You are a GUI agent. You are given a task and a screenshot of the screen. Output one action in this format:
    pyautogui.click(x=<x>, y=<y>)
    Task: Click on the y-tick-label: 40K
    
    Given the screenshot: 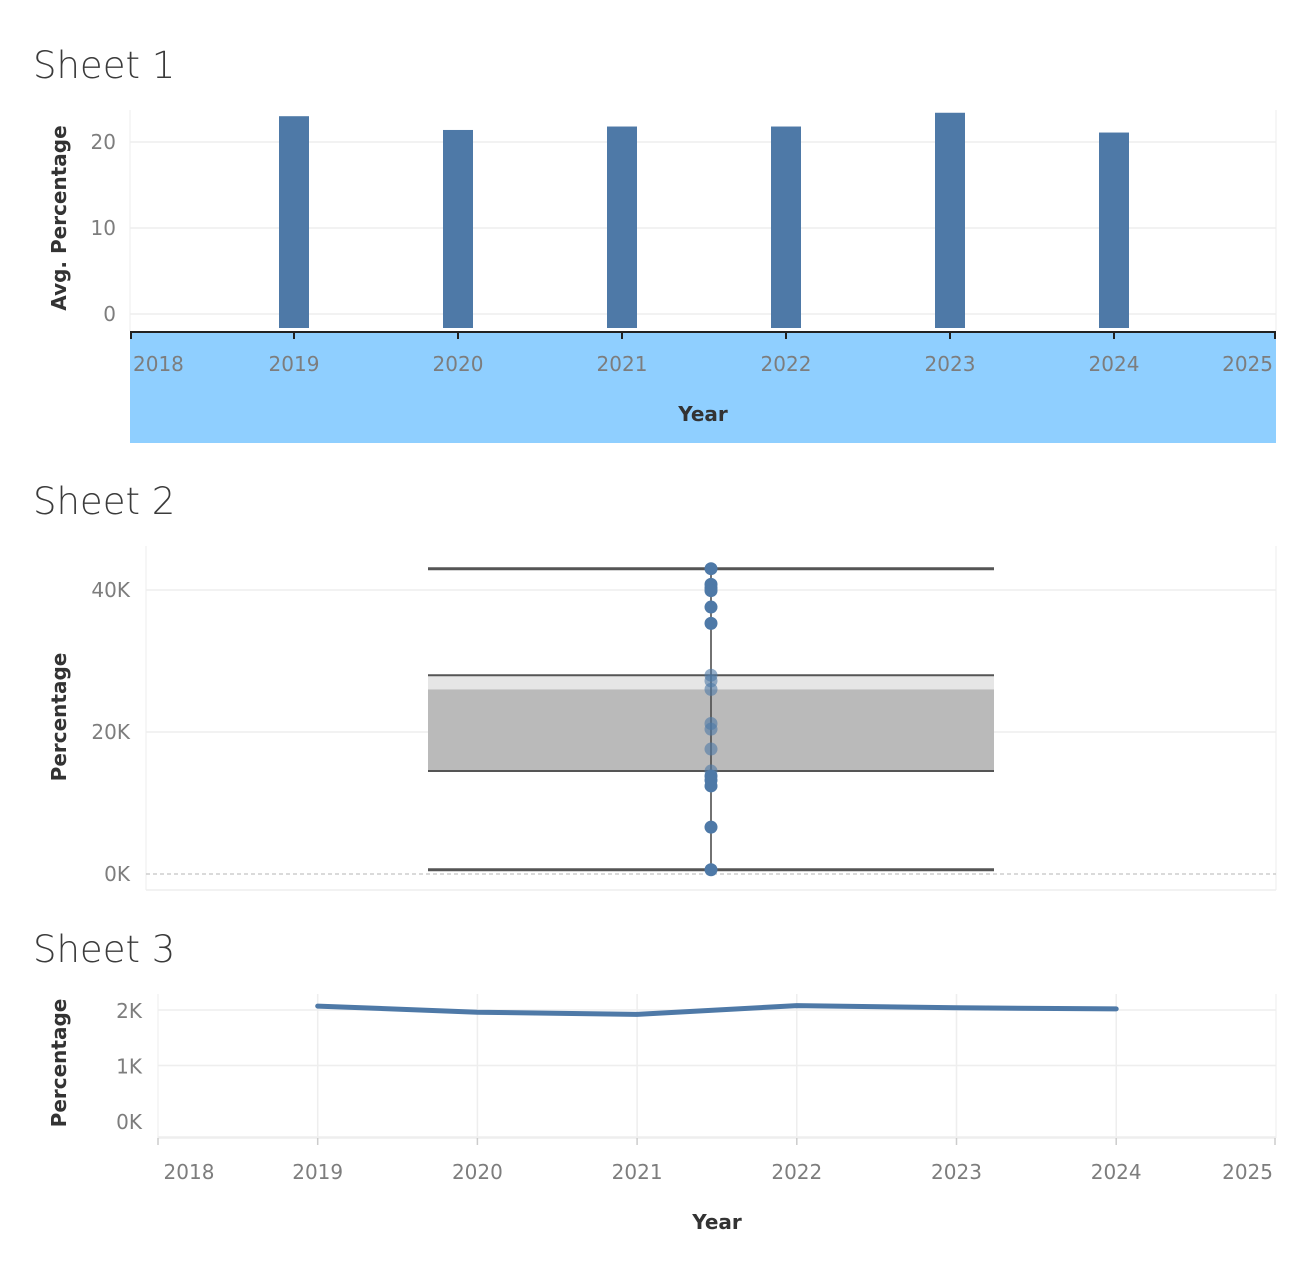 What is the action you would take?
    pyautogui.click(x=110, y=590)
    